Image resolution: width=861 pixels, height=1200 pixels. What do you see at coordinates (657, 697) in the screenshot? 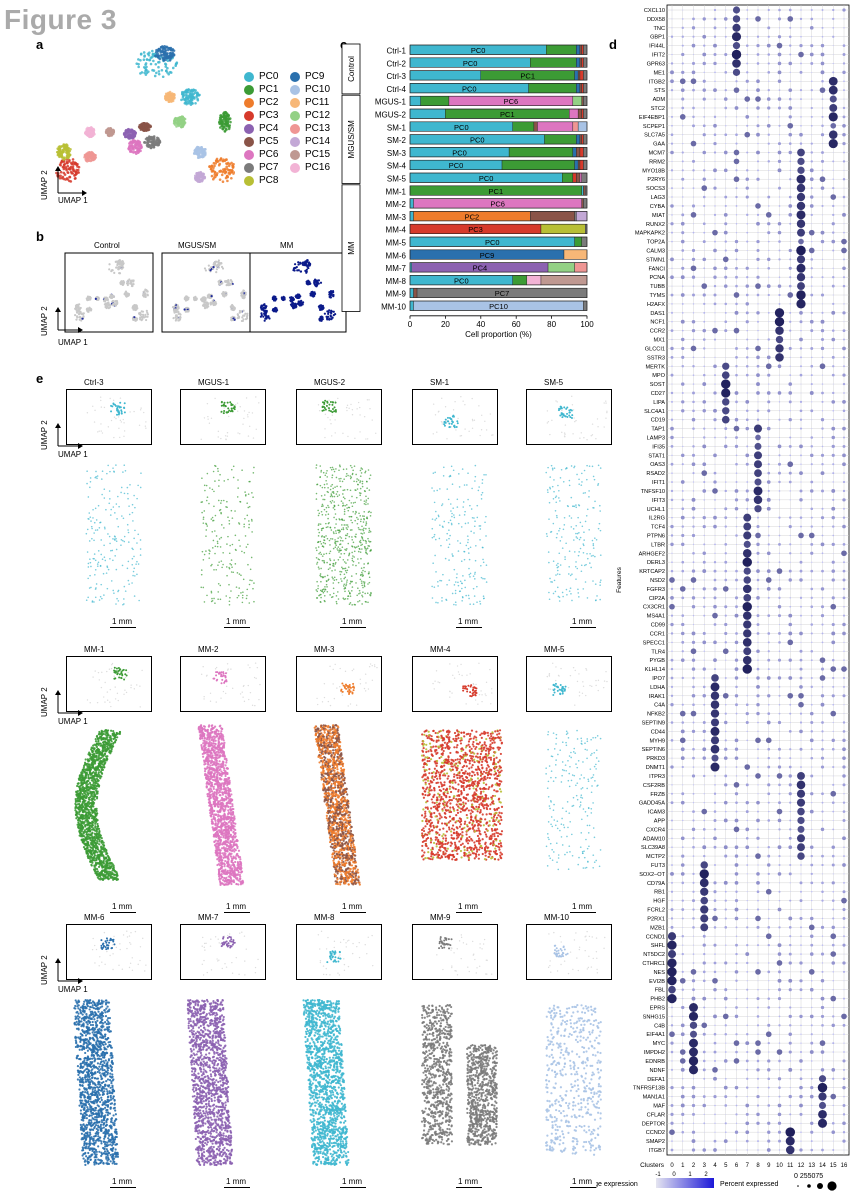
I see `feature-label: IRAK1` at bounding box center [657, 697].